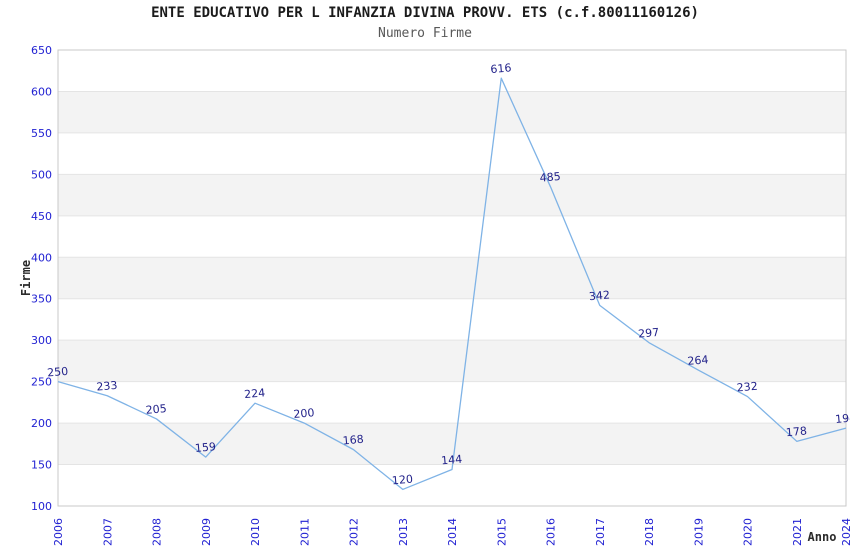 The height and width of the screenshot is (550, 850). I want to click on y-tick-label: 400, so click(41, 257).